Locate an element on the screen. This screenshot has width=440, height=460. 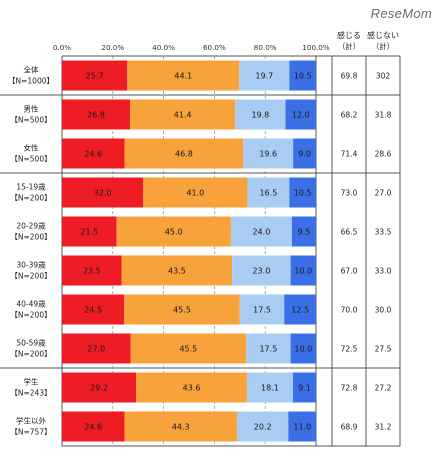
bar-value-label: 19.6 is located at coordinates (268, 154).